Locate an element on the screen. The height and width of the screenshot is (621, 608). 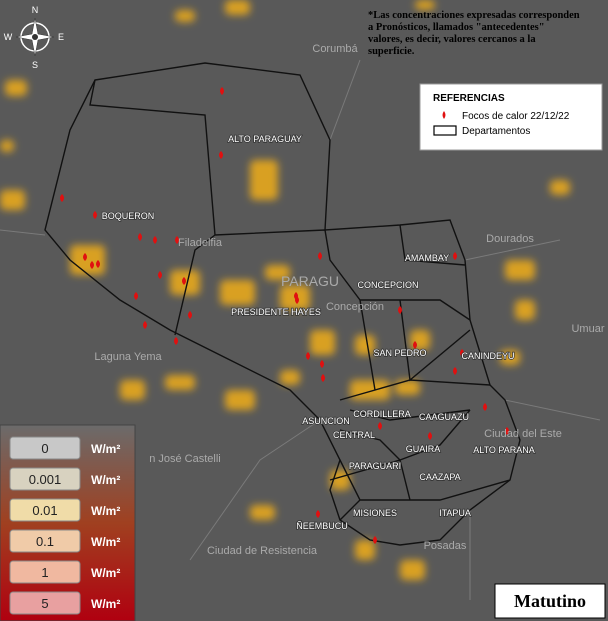
department-label: CORDILLERA is located at coordinates (382, 414).